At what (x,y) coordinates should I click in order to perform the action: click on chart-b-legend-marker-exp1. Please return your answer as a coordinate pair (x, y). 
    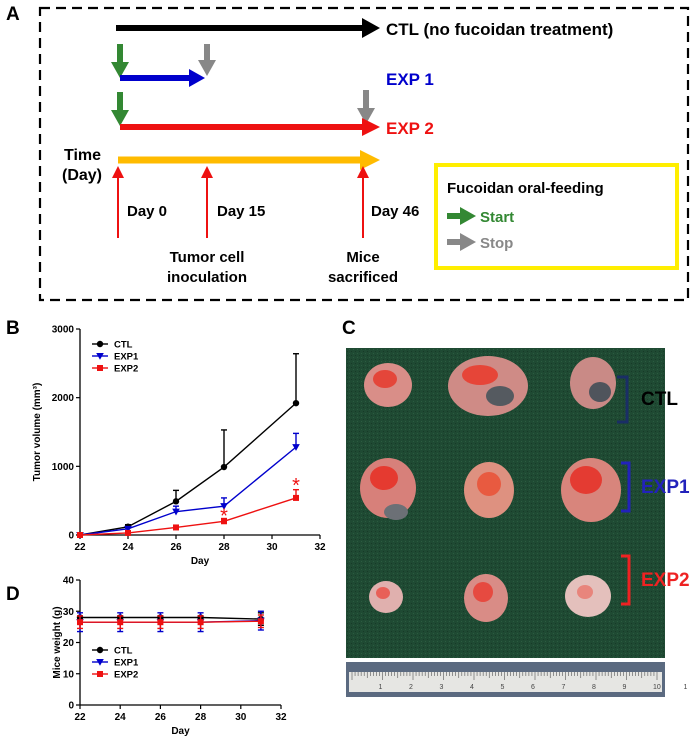
    Looking at the image, I should click on (100, 356).